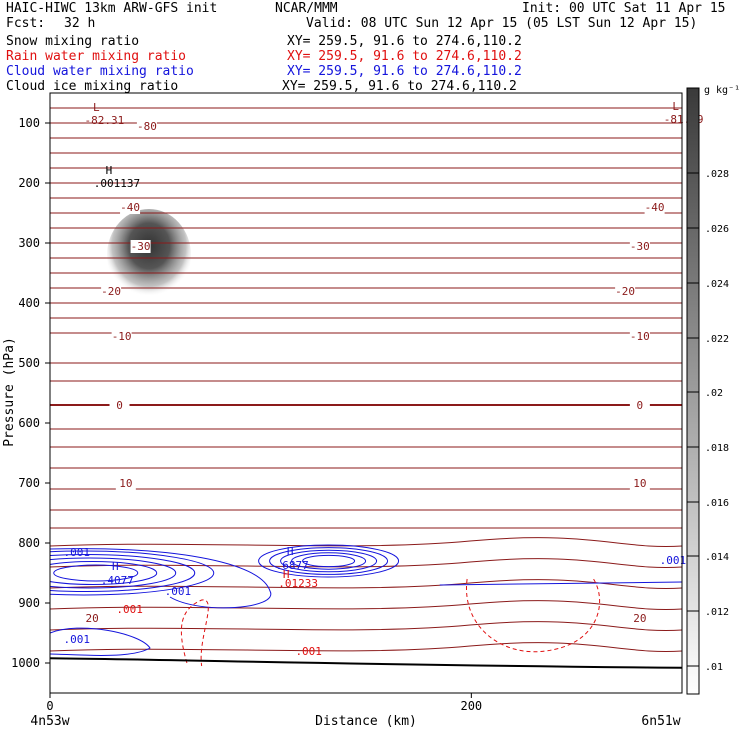  What do you see at coordinates (96, 56) in the screenshot?
I see `field-name-rain: Rain water mixing ratio` at bounding box center [96, 56].